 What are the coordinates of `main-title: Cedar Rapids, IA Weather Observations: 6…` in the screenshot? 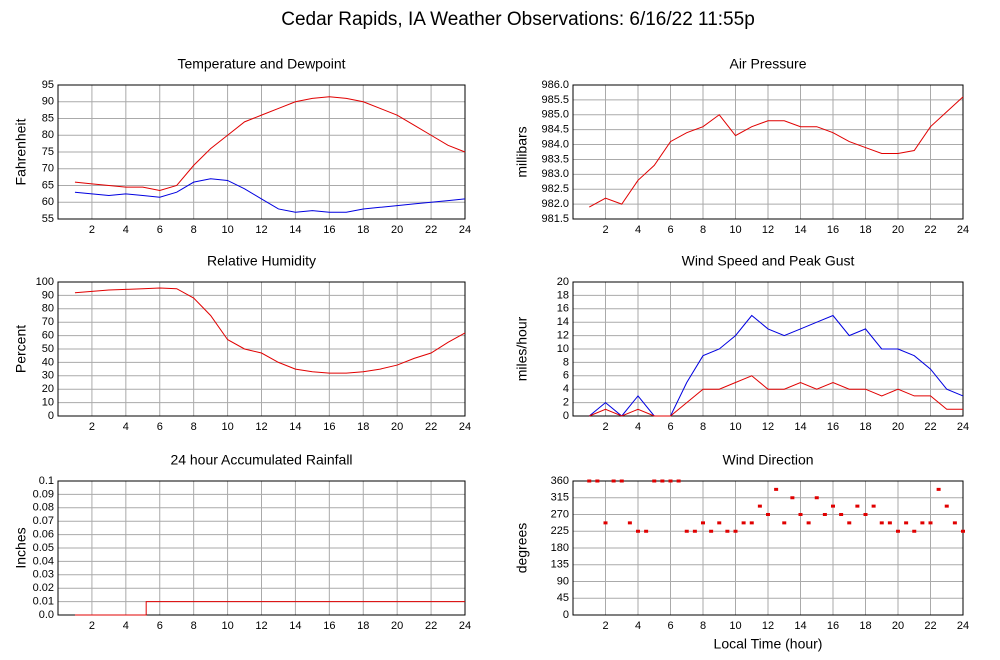 It's located at (518, 19).